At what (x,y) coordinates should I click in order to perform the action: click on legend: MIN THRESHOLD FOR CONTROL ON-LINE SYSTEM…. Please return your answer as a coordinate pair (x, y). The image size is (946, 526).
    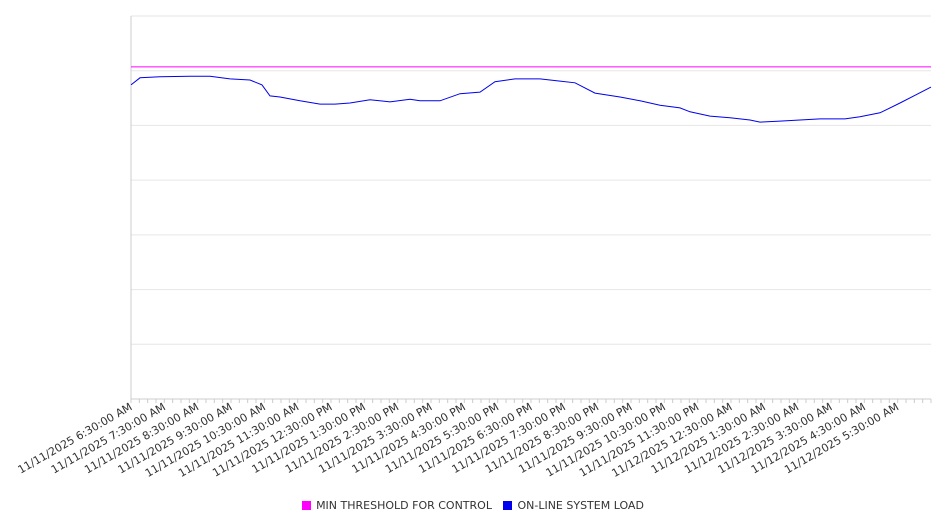
    Looking at the image, I should click on (473, 505).